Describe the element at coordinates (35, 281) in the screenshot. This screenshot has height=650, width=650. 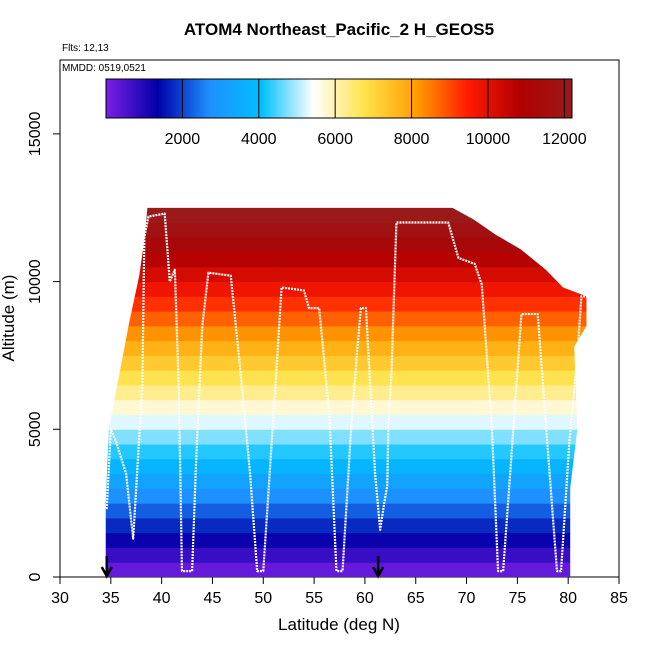
I see `y-tick-label: 10000` at that location.